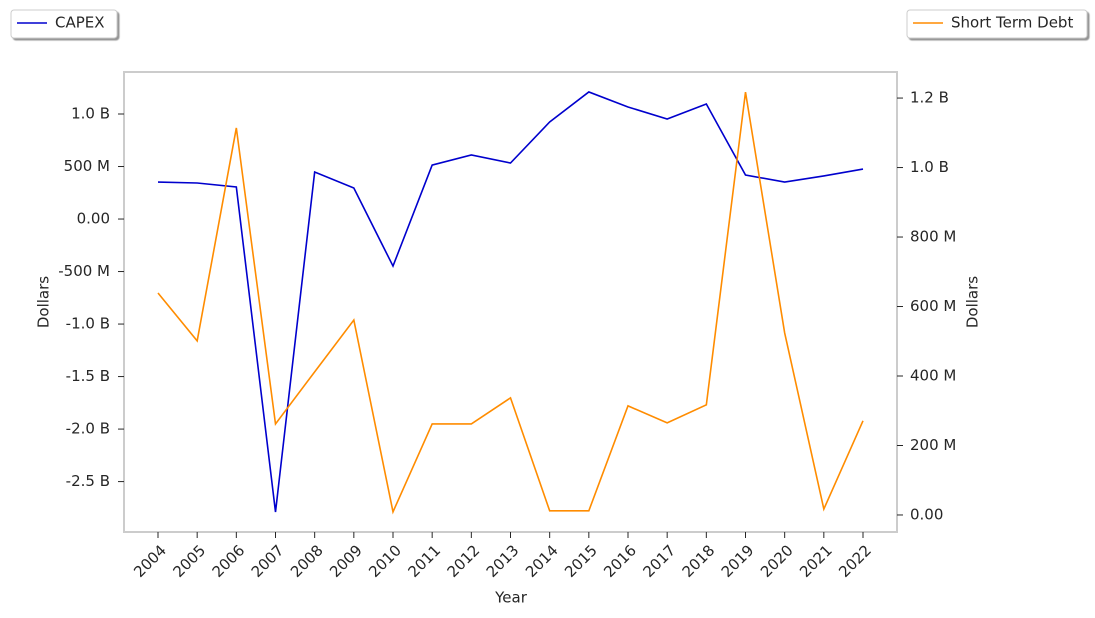 This screenshot has width=1095, height=618. I want to click on x-tick-label: 2007, so click(268, 561).